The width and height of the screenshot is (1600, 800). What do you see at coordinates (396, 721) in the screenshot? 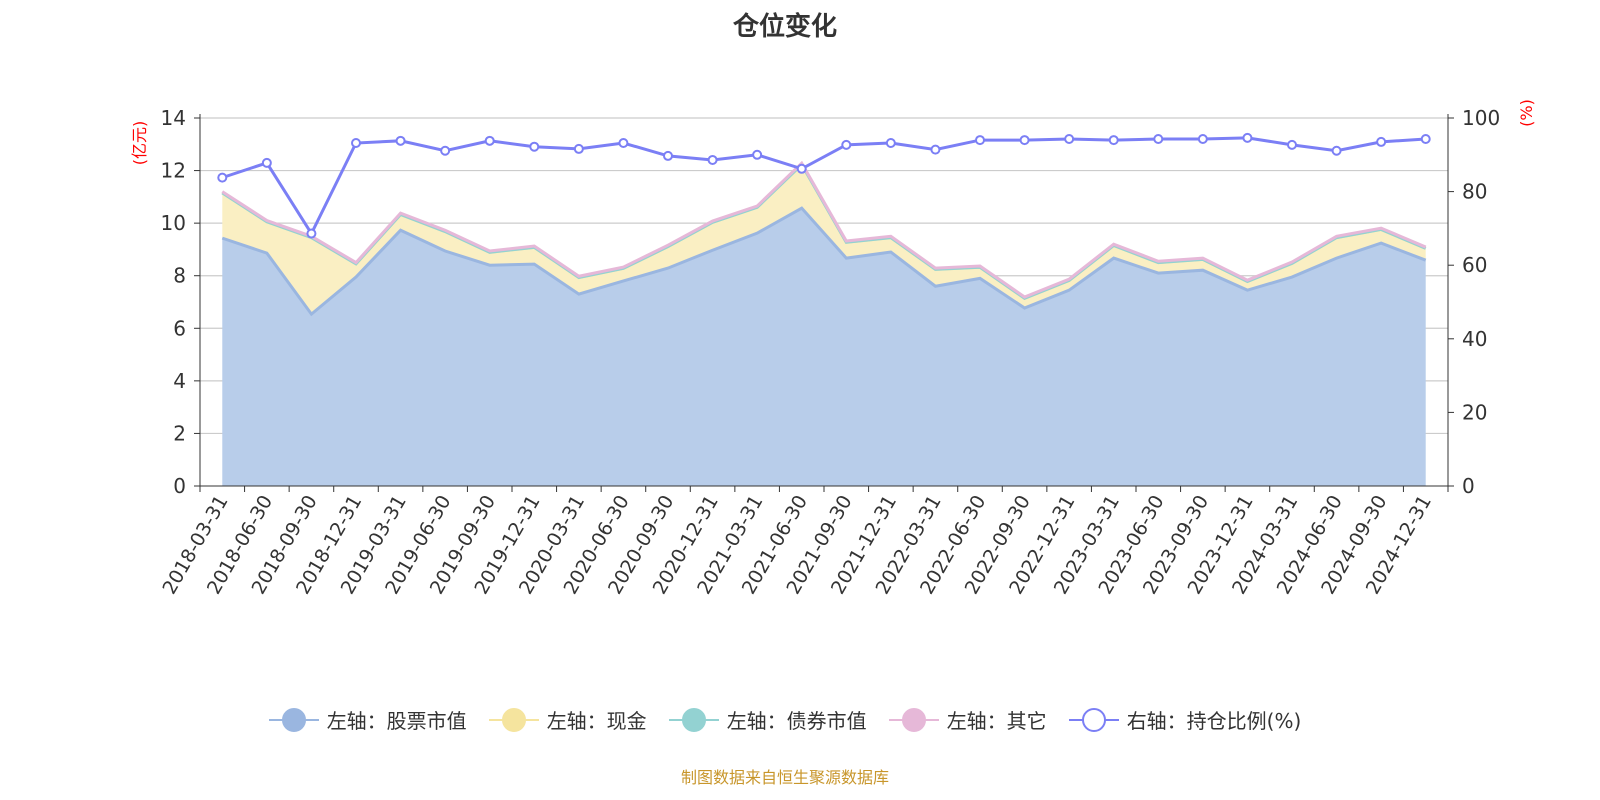
I see `legend-label: 左轴：股票市值` at bounding box center [396, 721].